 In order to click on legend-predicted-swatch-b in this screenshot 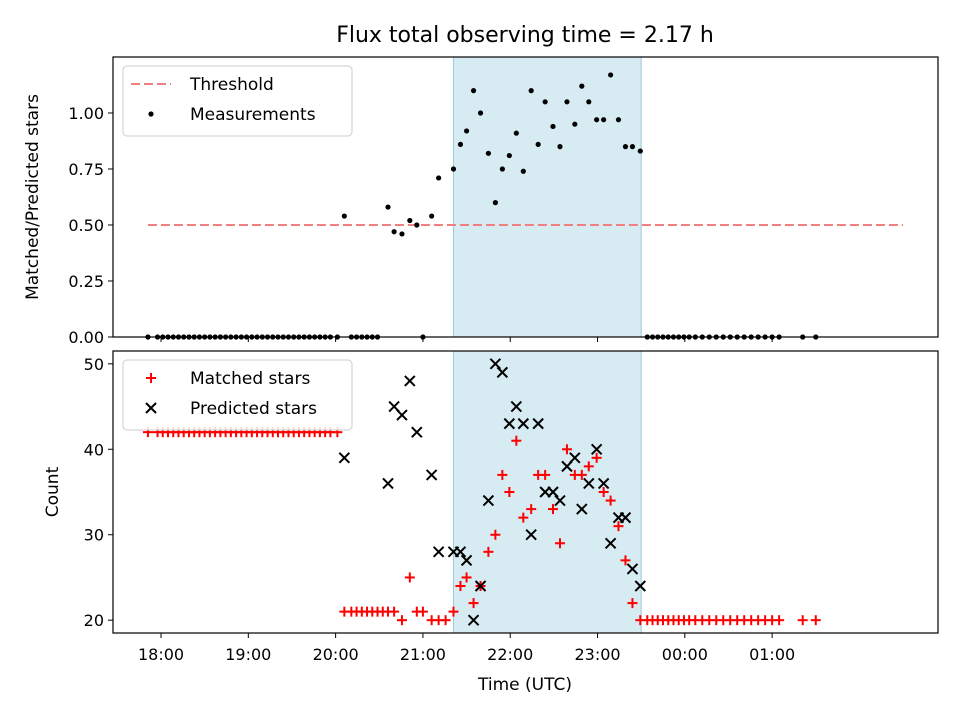, I will do `click(151, 408)`.